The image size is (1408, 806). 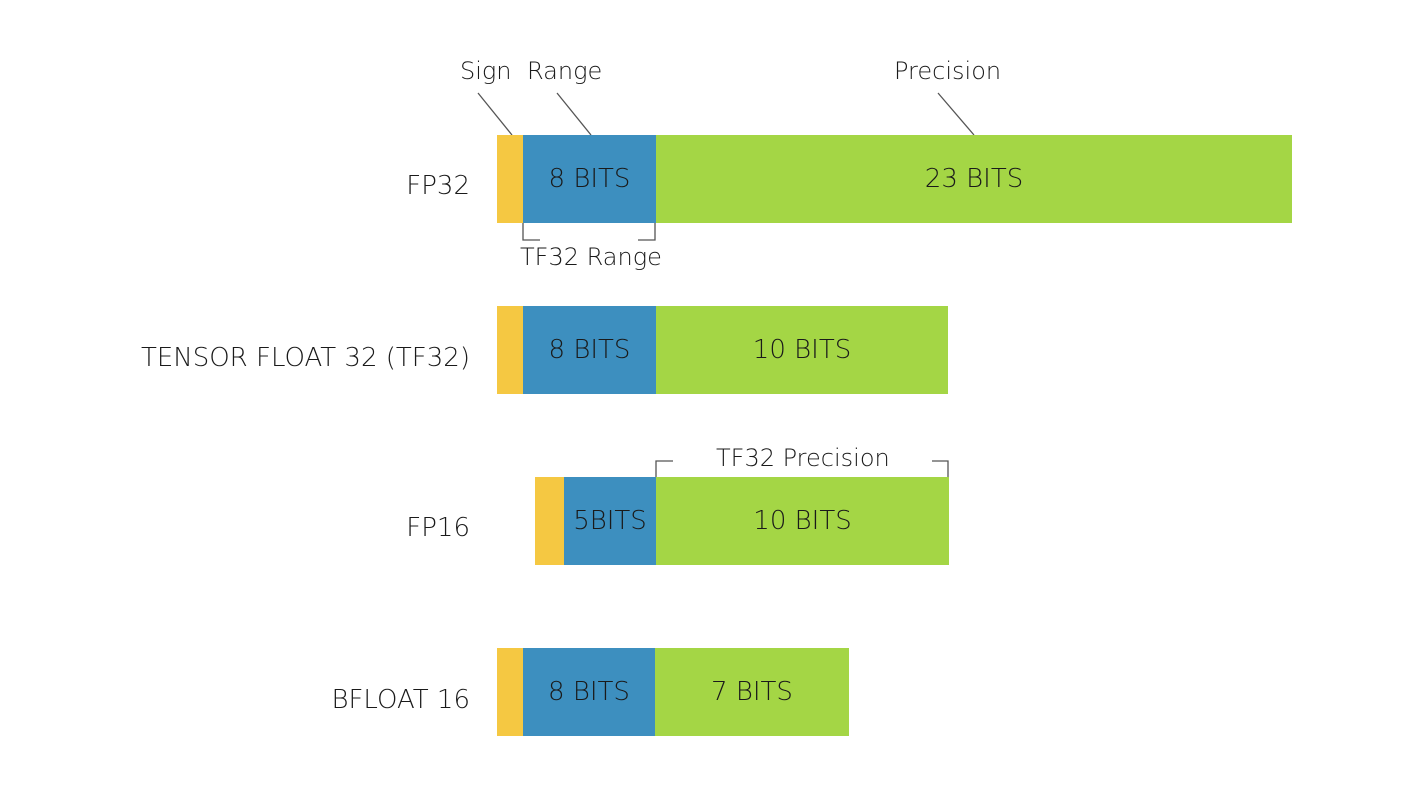 What do you see at coordinates (752, 692) in the screenshot?
I see `bfloat16-precision-segment: 7 BITS` at bounding box center [752, 692].